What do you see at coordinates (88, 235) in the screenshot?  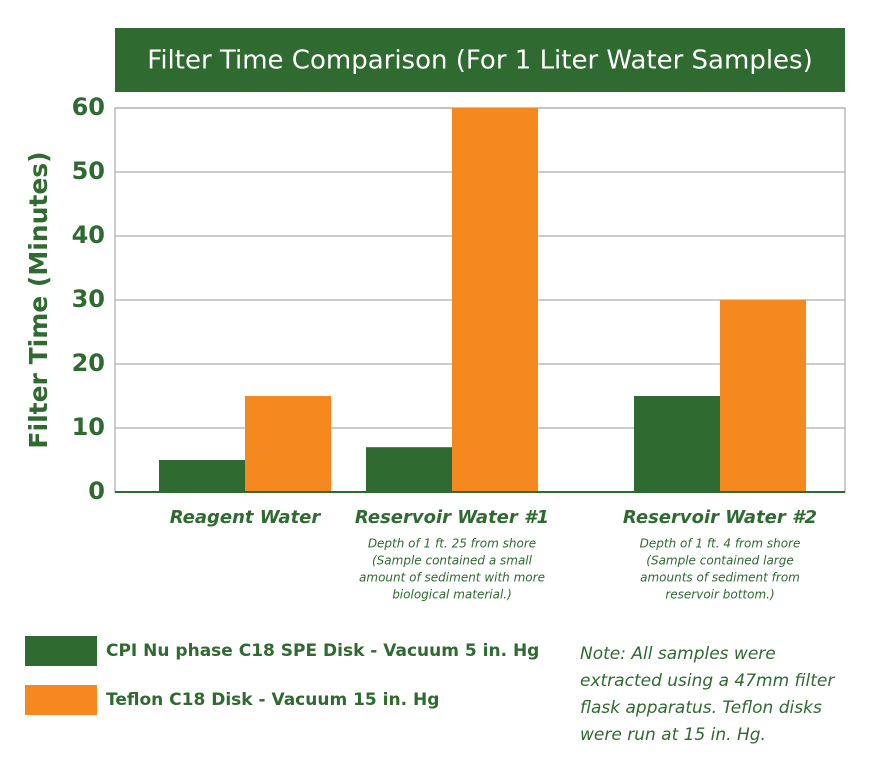 I see `y-tick-label: 40` at bounding box center [88, 235].